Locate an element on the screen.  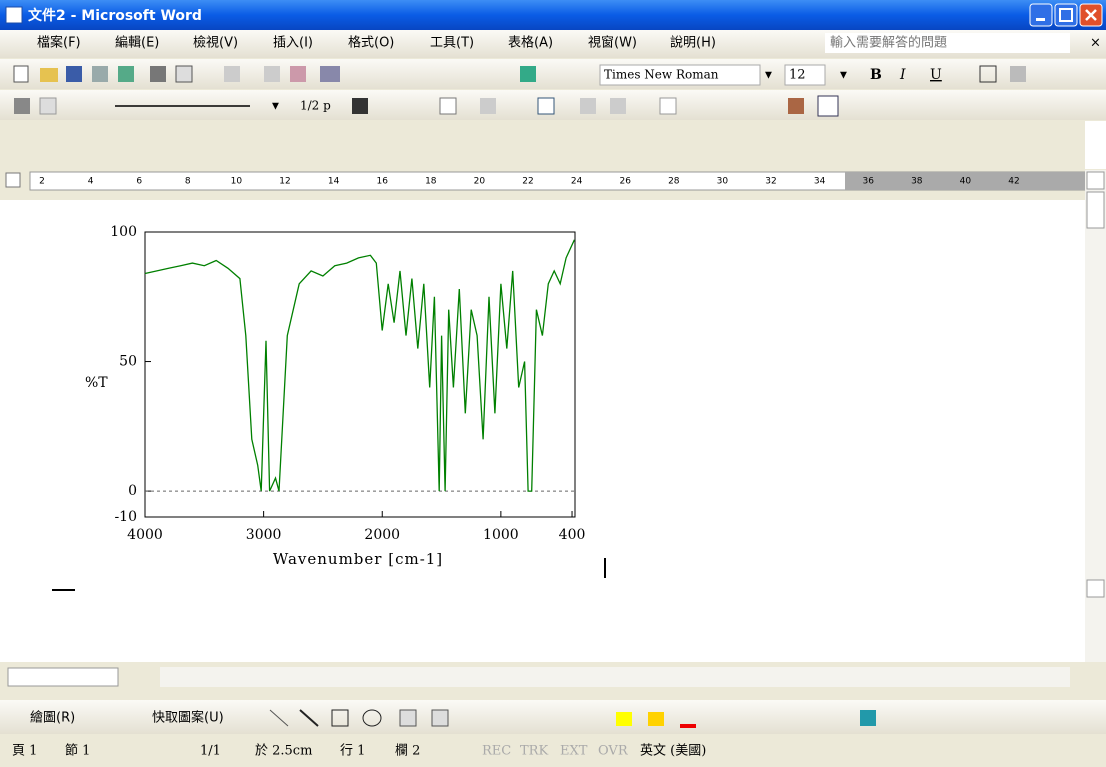
menu-item: 視窗(W) is located at coordinates (612, 43).